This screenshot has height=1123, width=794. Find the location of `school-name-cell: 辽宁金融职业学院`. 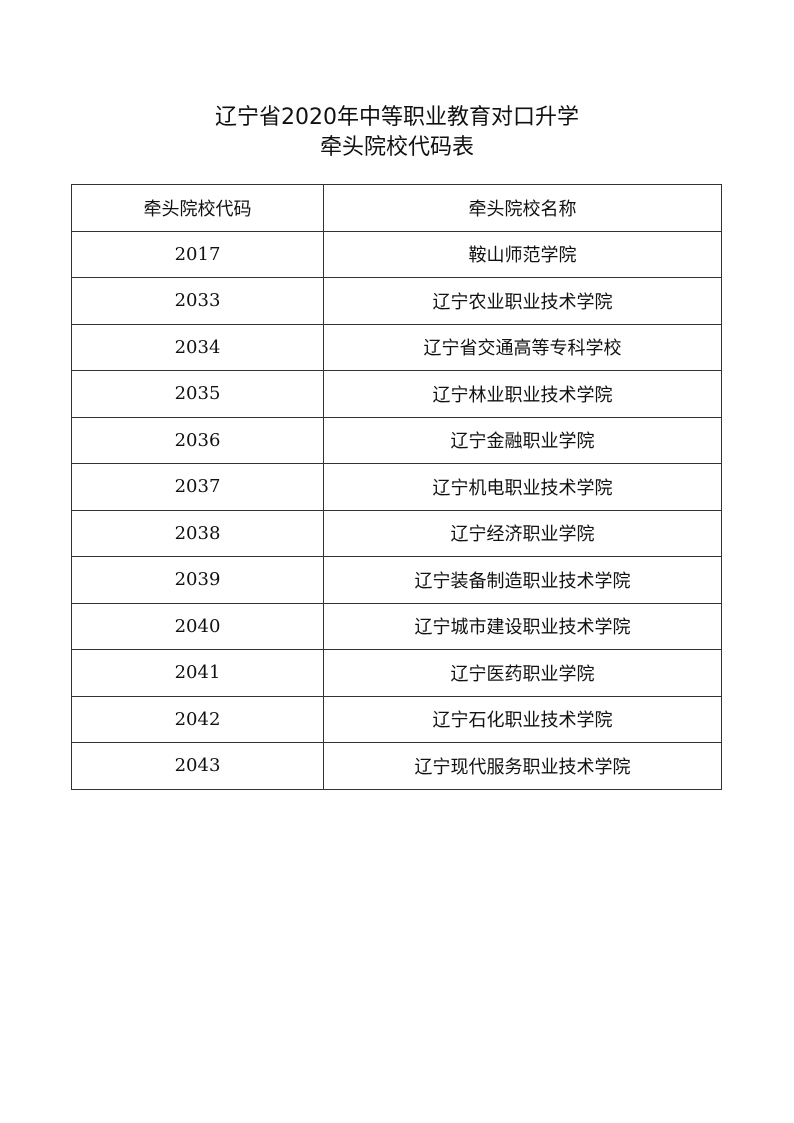

school-name-cell: 辽宁金融职业学院 is located at coordinates (522, 440).